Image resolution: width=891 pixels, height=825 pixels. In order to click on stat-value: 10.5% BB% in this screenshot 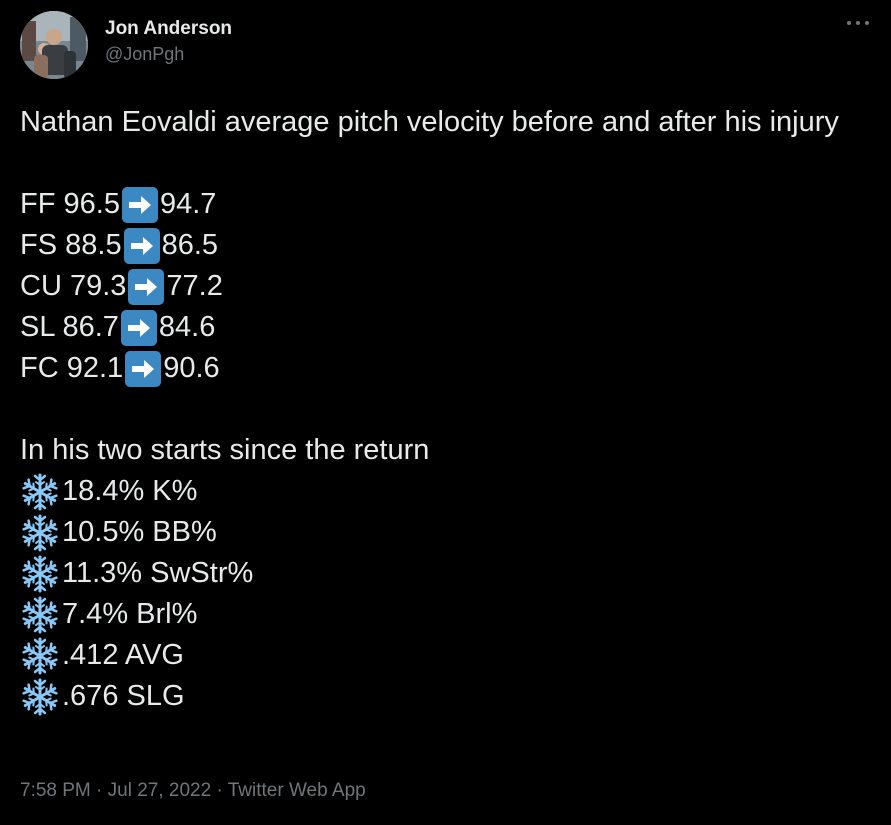, I will do `click(139, 532)`.